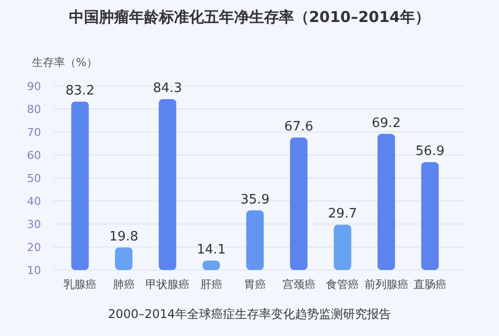  What do you see at coordinates (249, 17) in the screenshot?
I see `chart-title: 中国肿瘤年龄标准化五年净生存率（2010–2014年）` at bounding box center [249, 17].